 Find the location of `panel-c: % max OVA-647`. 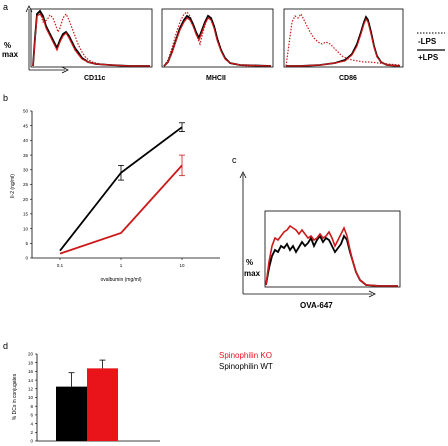

panel-c: % max OVA-647 is located at coordinates (320, 240).